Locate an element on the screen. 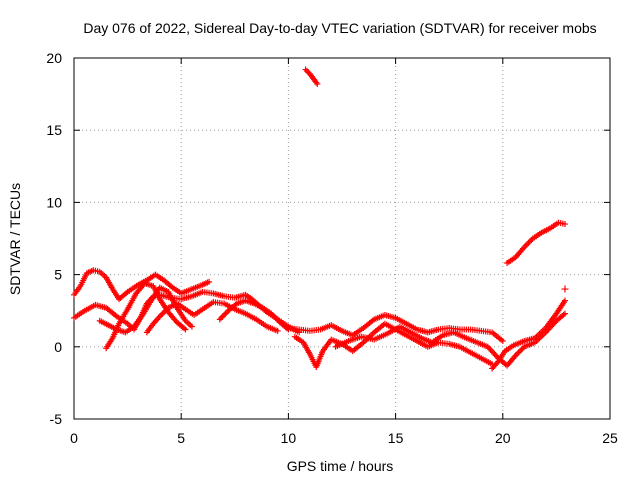 Image resolution: width=640 pixels, height=480 pixels. y-tick-label: 5 is located at coordinates (58, 275).